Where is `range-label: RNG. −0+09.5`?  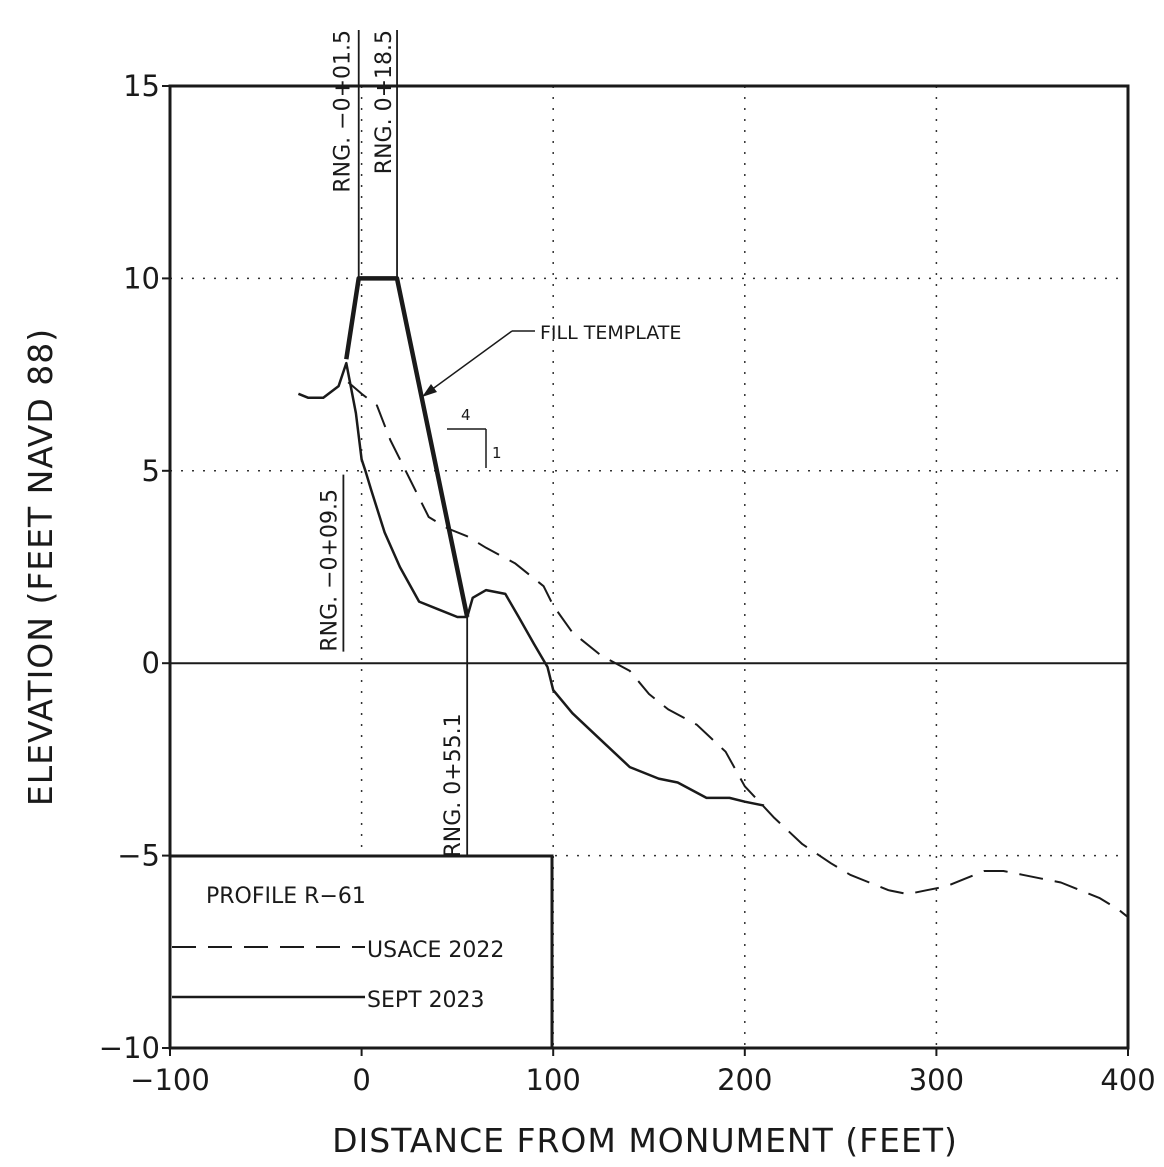
range-label: RNG. −0+09.5 is located at coordinates (329, 570).